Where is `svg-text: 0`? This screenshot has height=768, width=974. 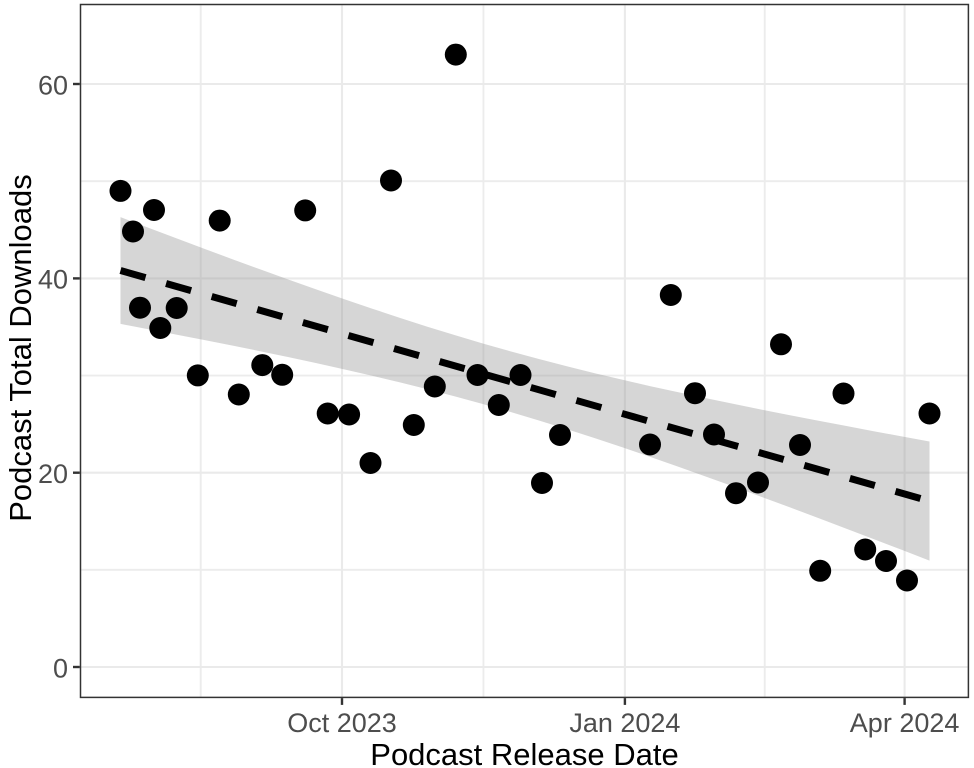
svg-text: 0 is located at coordinates (60, 668).